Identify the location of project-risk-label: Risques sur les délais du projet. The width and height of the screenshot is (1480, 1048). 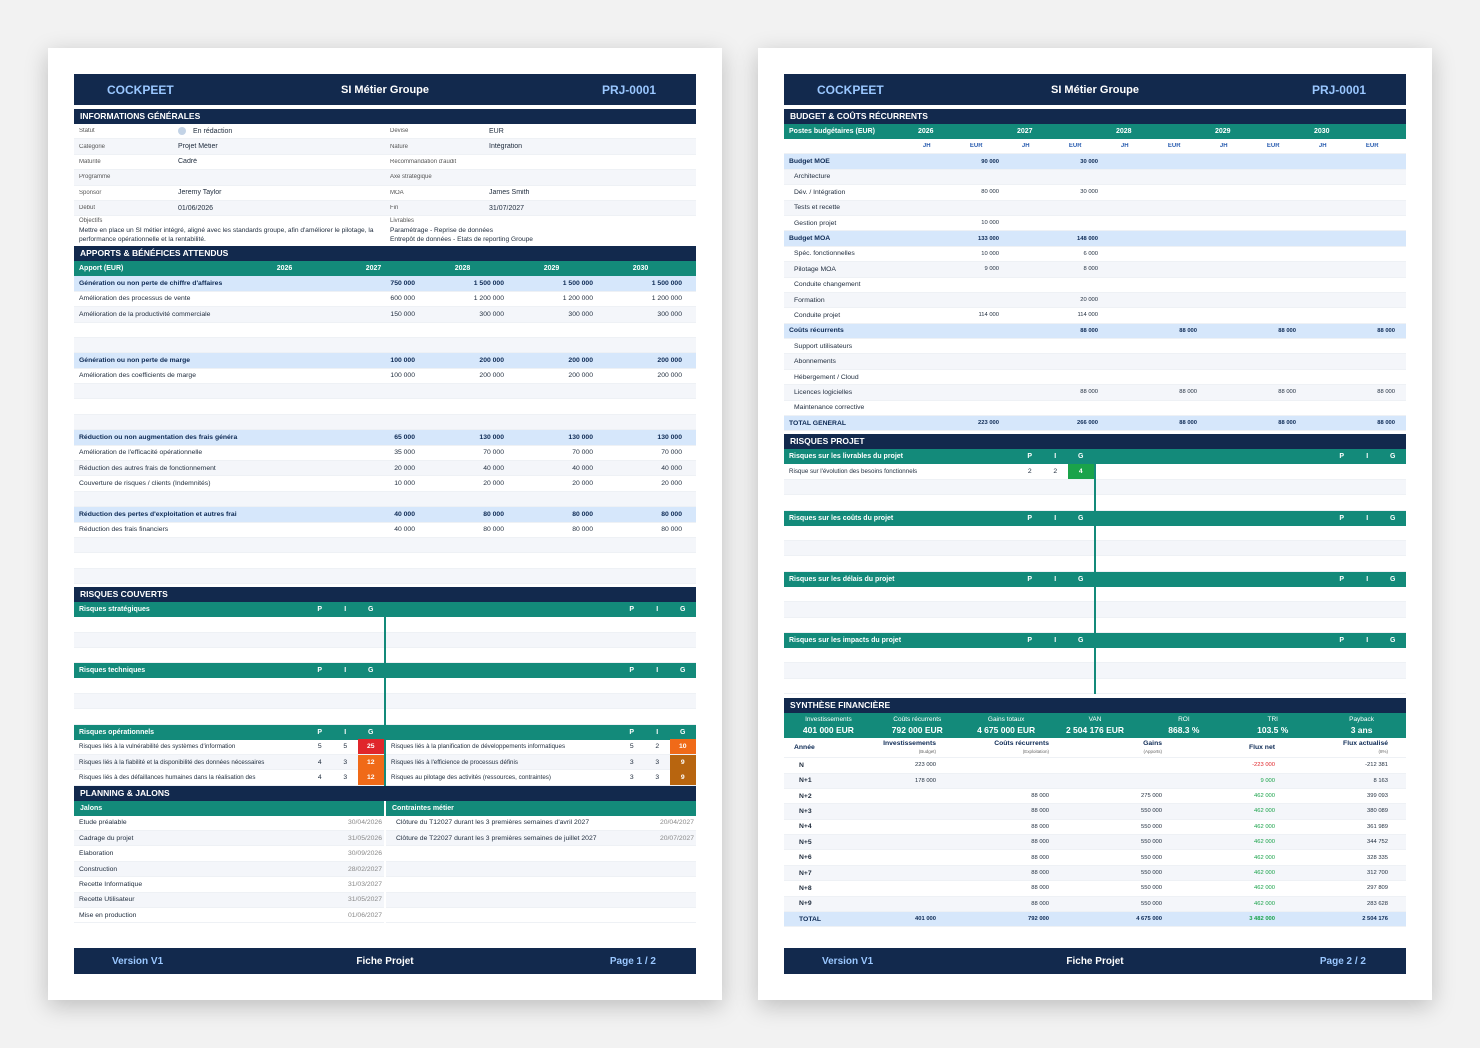
(842, 579).